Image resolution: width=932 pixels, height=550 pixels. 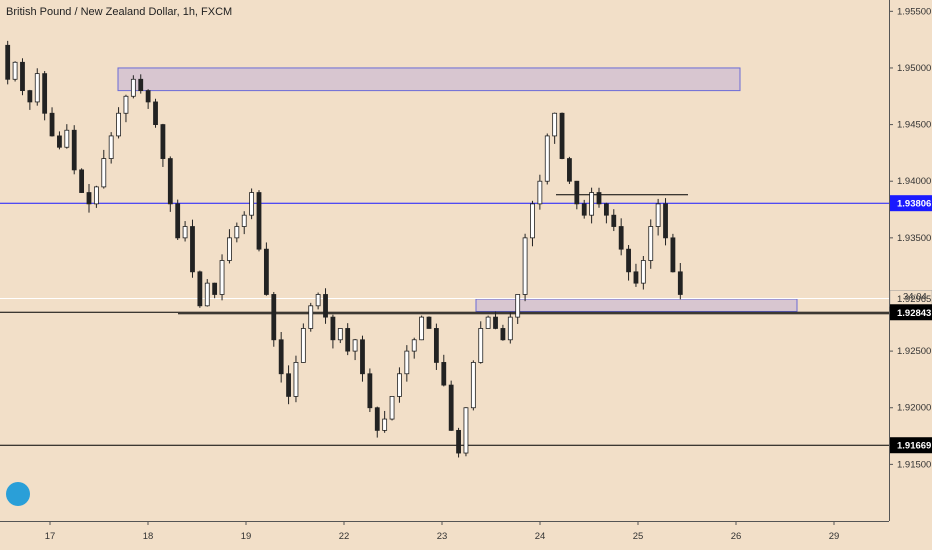 I want to click on price-badge-text: 1.91669, so click(x=914, y=446).